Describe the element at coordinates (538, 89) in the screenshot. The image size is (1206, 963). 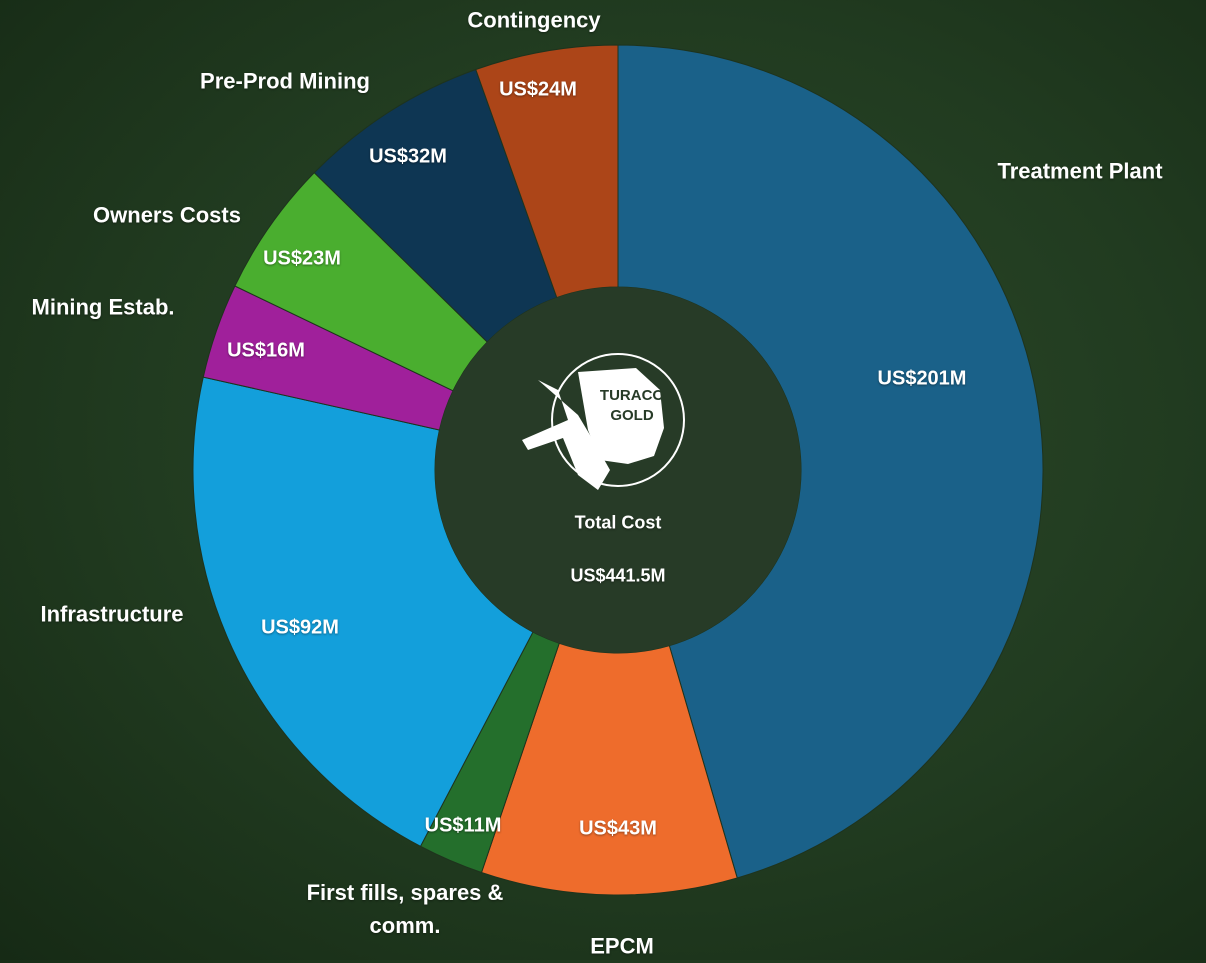
I see `value-label: US$24M` at that location.